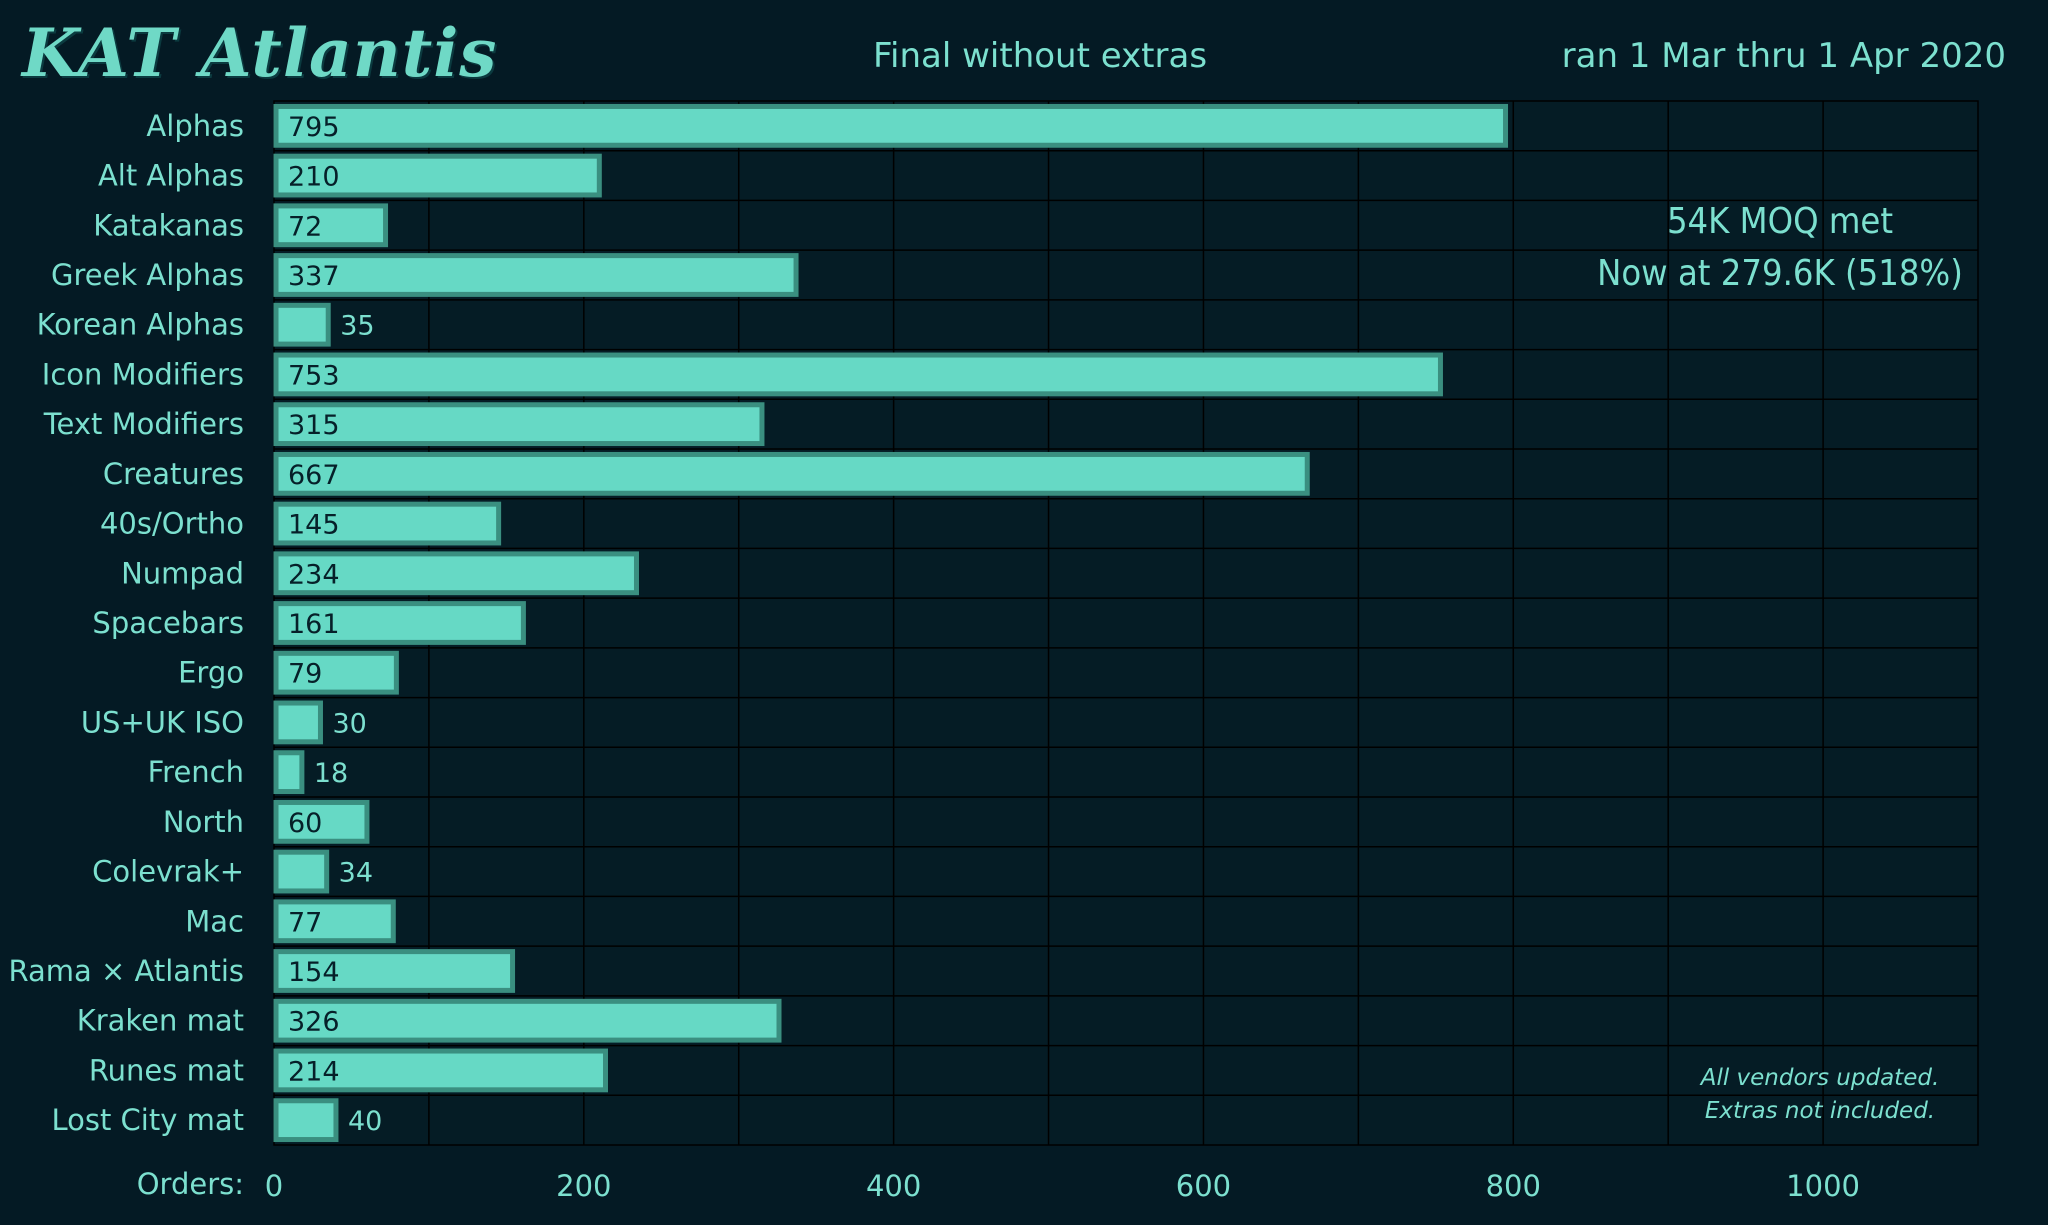 This screenshot has height=1225, width=2048. I want to click on data-label: 79, so click(305, 674).